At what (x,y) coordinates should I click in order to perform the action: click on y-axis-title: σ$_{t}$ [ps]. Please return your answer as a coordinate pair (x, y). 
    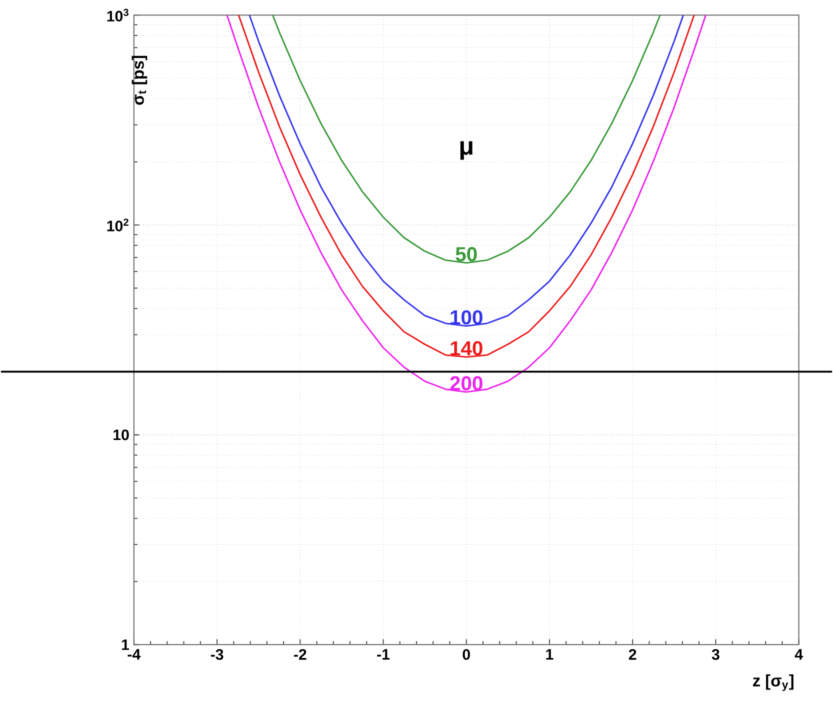
    Looking at the image, I should click on (140, 80).